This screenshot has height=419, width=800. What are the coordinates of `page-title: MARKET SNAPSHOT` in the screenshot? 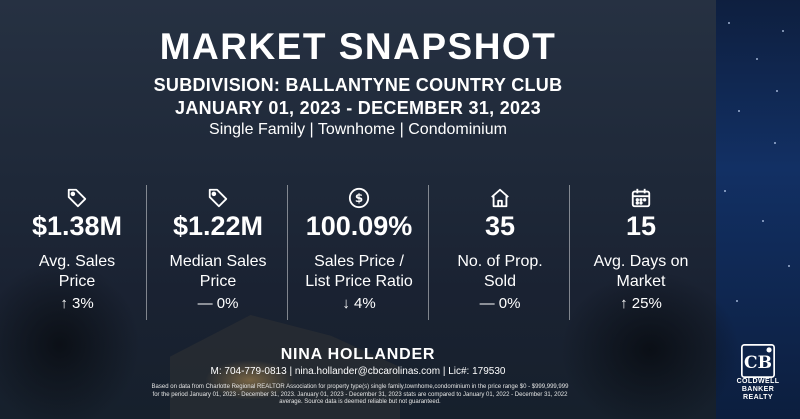 It's located at (358, 46).